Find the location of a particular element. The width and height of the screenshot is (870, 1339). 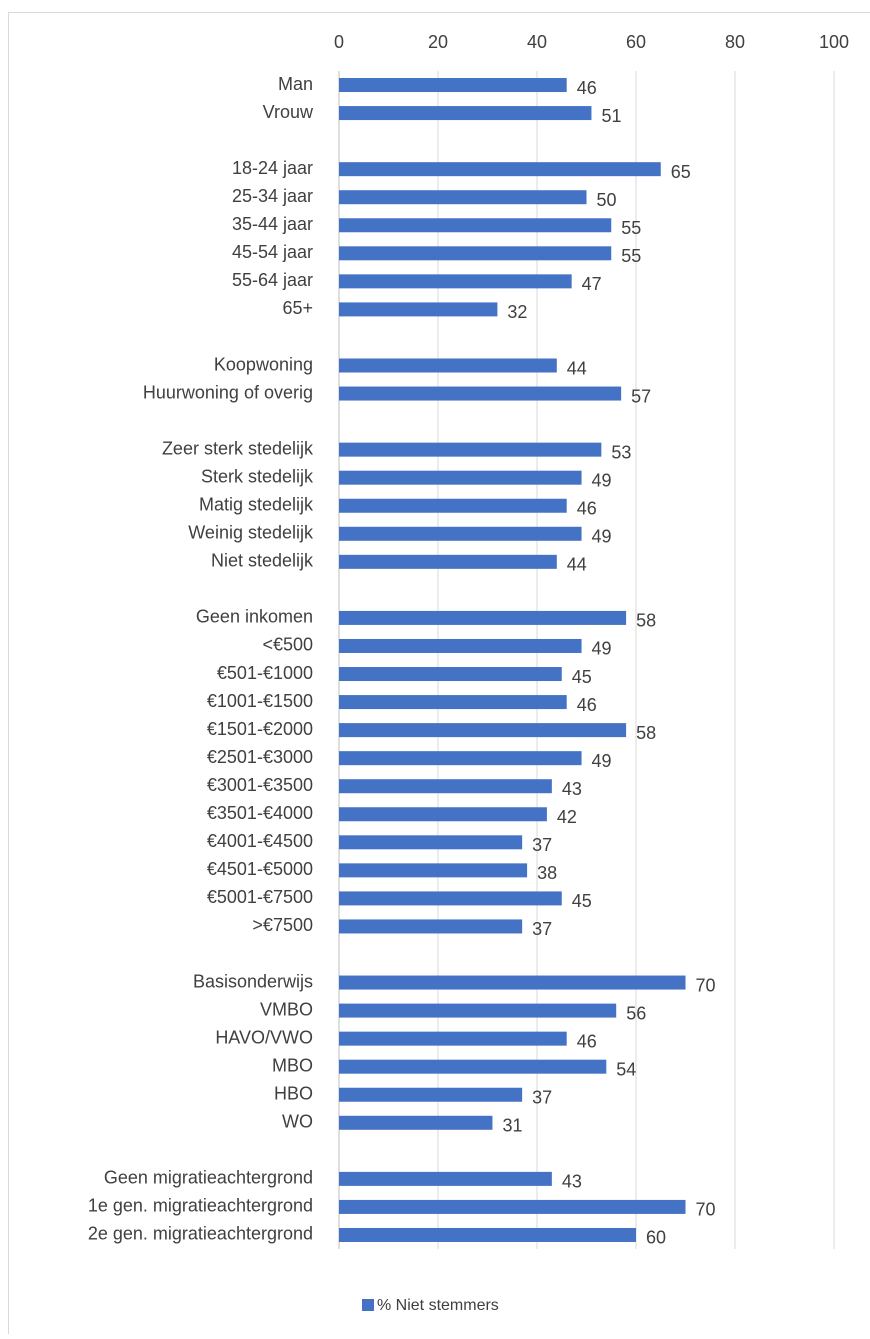

y-tick-label: 35-44 jaar is located at coordinates (272, 224).